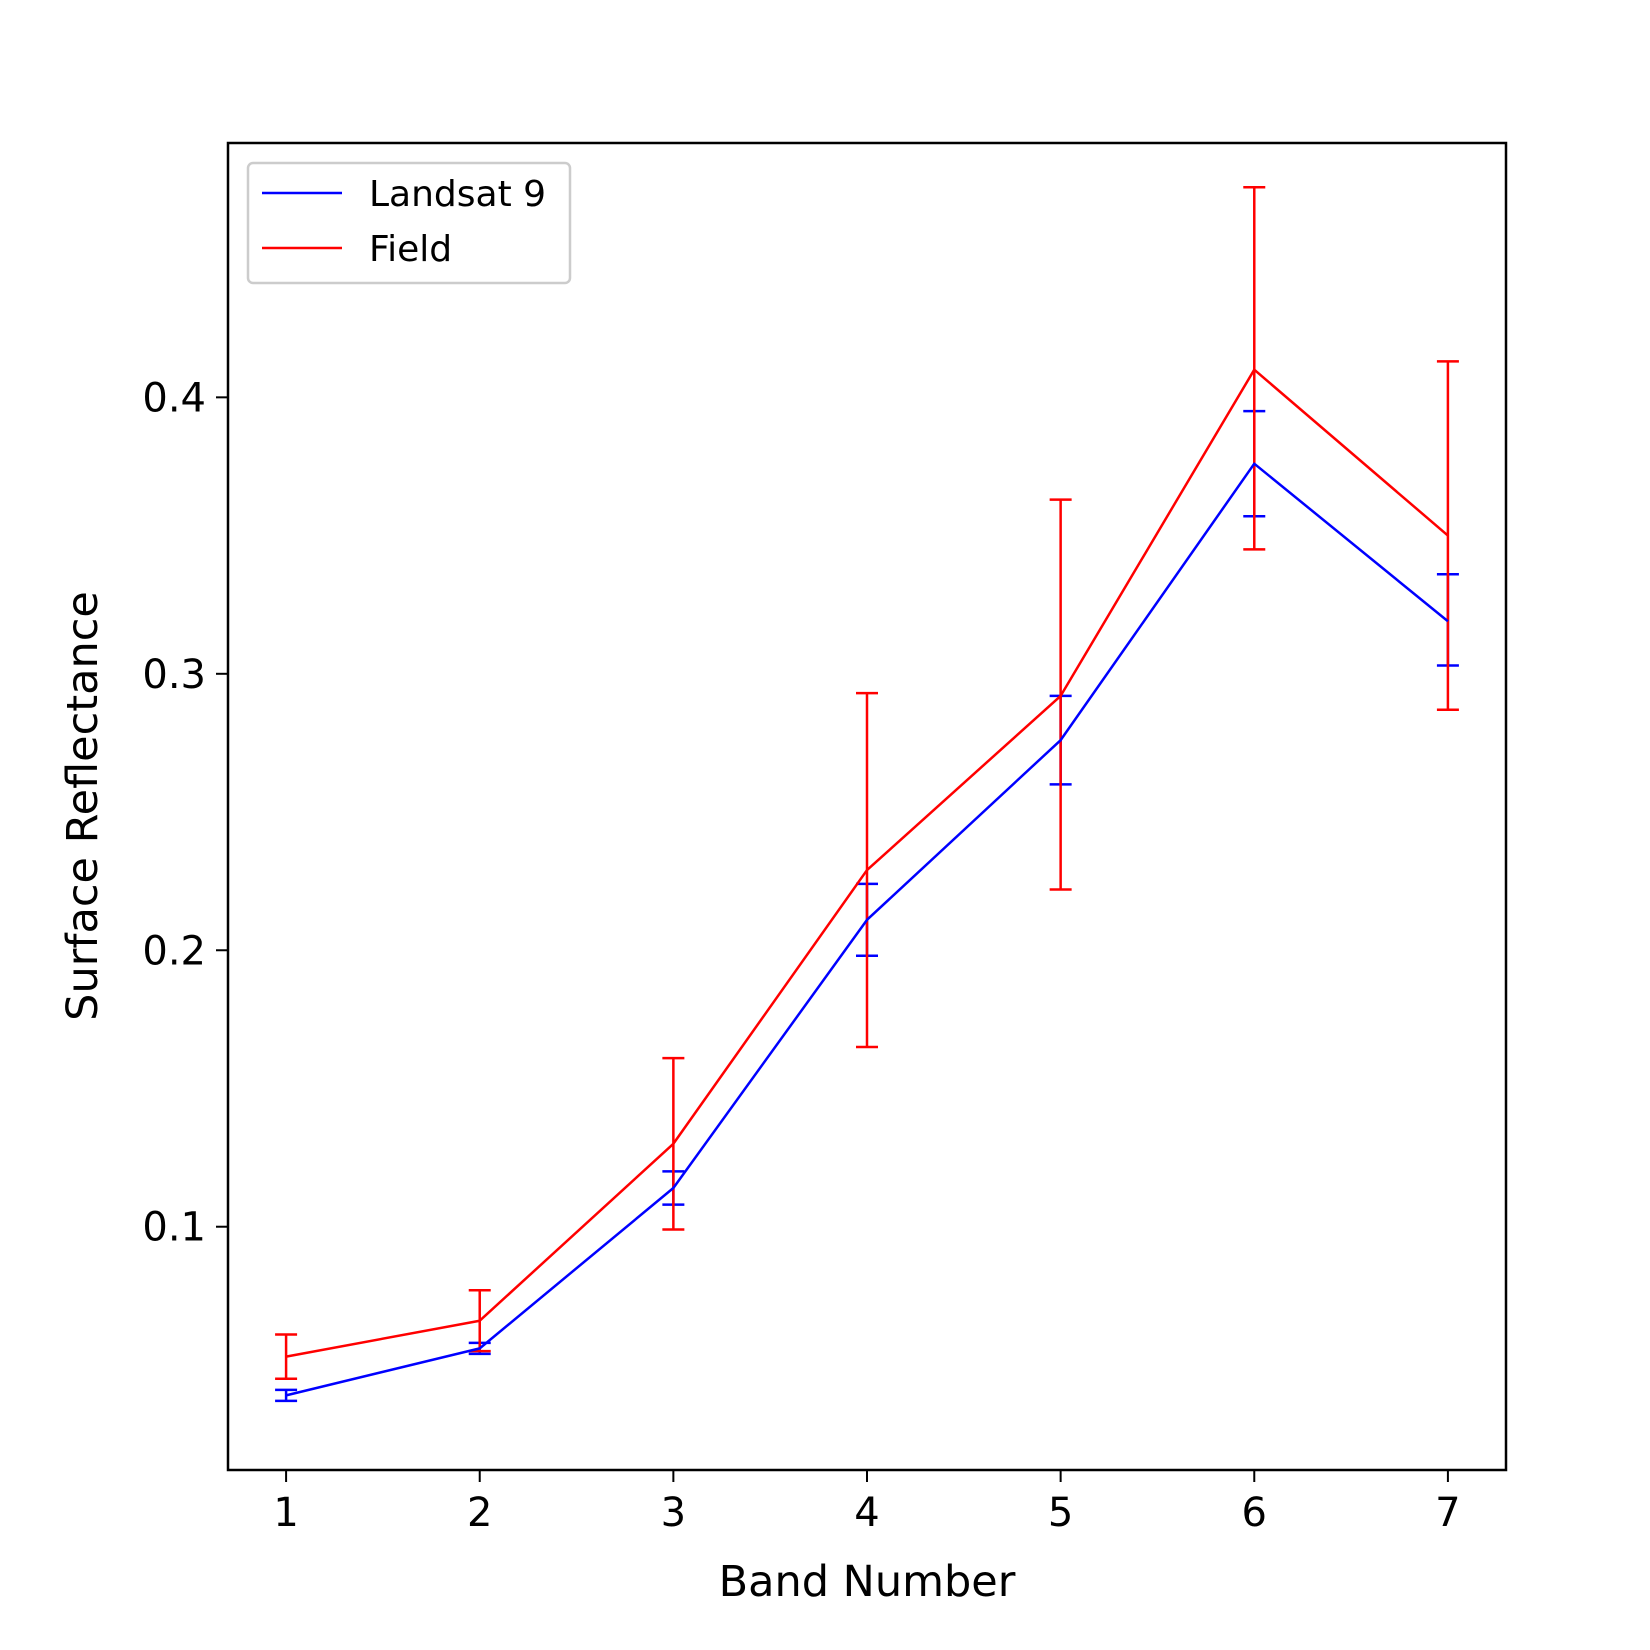 The height and width of the screenshot is (1650, 1650). I want to click on y-axis-label: Surface Reflectance, so click(83, 806).